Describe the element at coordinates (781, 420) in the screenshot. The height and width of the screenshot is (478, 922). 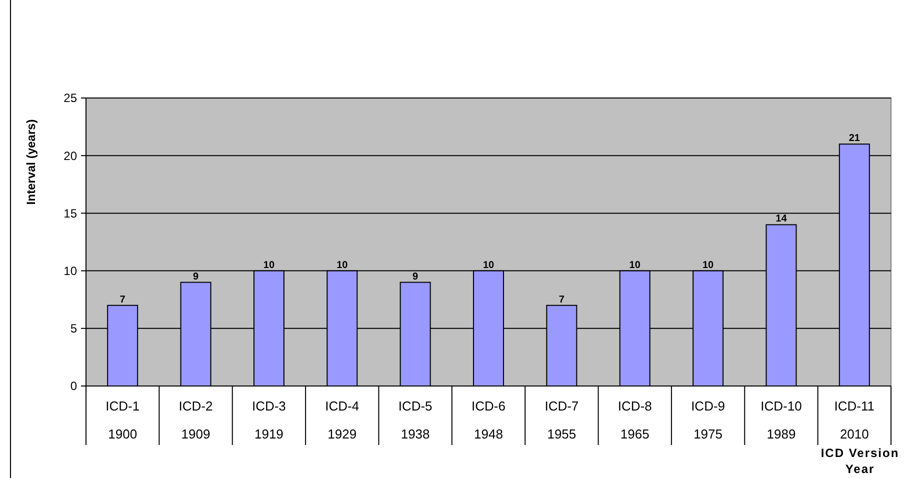
I see `x-tick-label: ICD-10 1989` at that location.